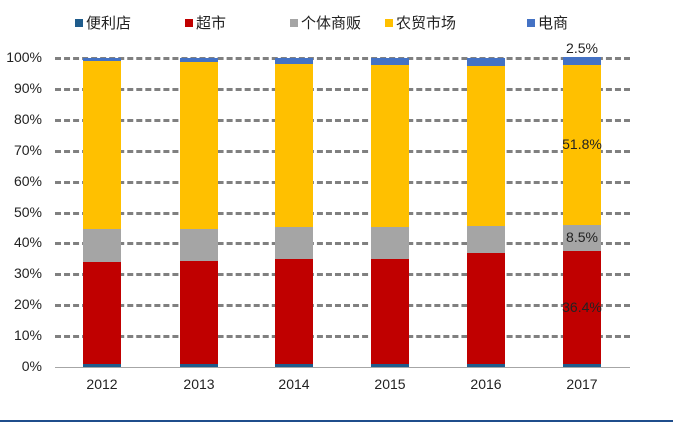  What do you see at coordinates (27, 149) in the screenshot?
I see `y-tick-label: 70%` at bounding box center [27, 149].